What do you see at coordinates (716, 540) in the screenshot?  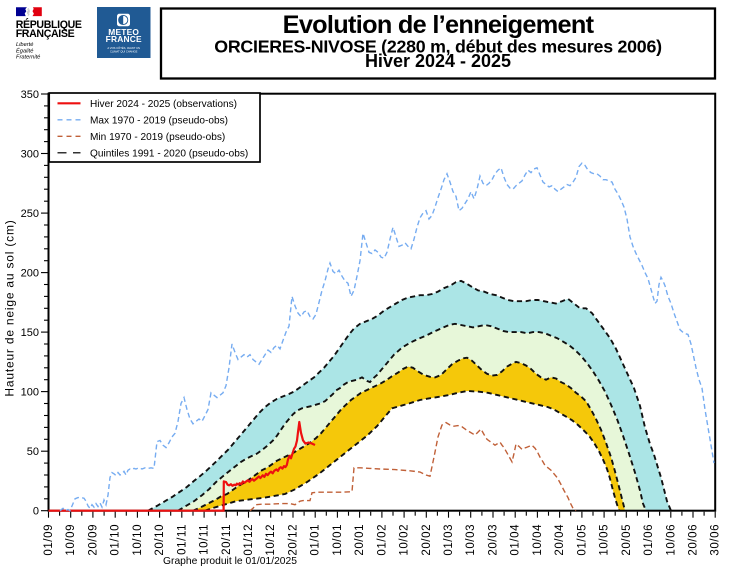 I see `svg-text: 30/06` at bounding box center [716, 540].